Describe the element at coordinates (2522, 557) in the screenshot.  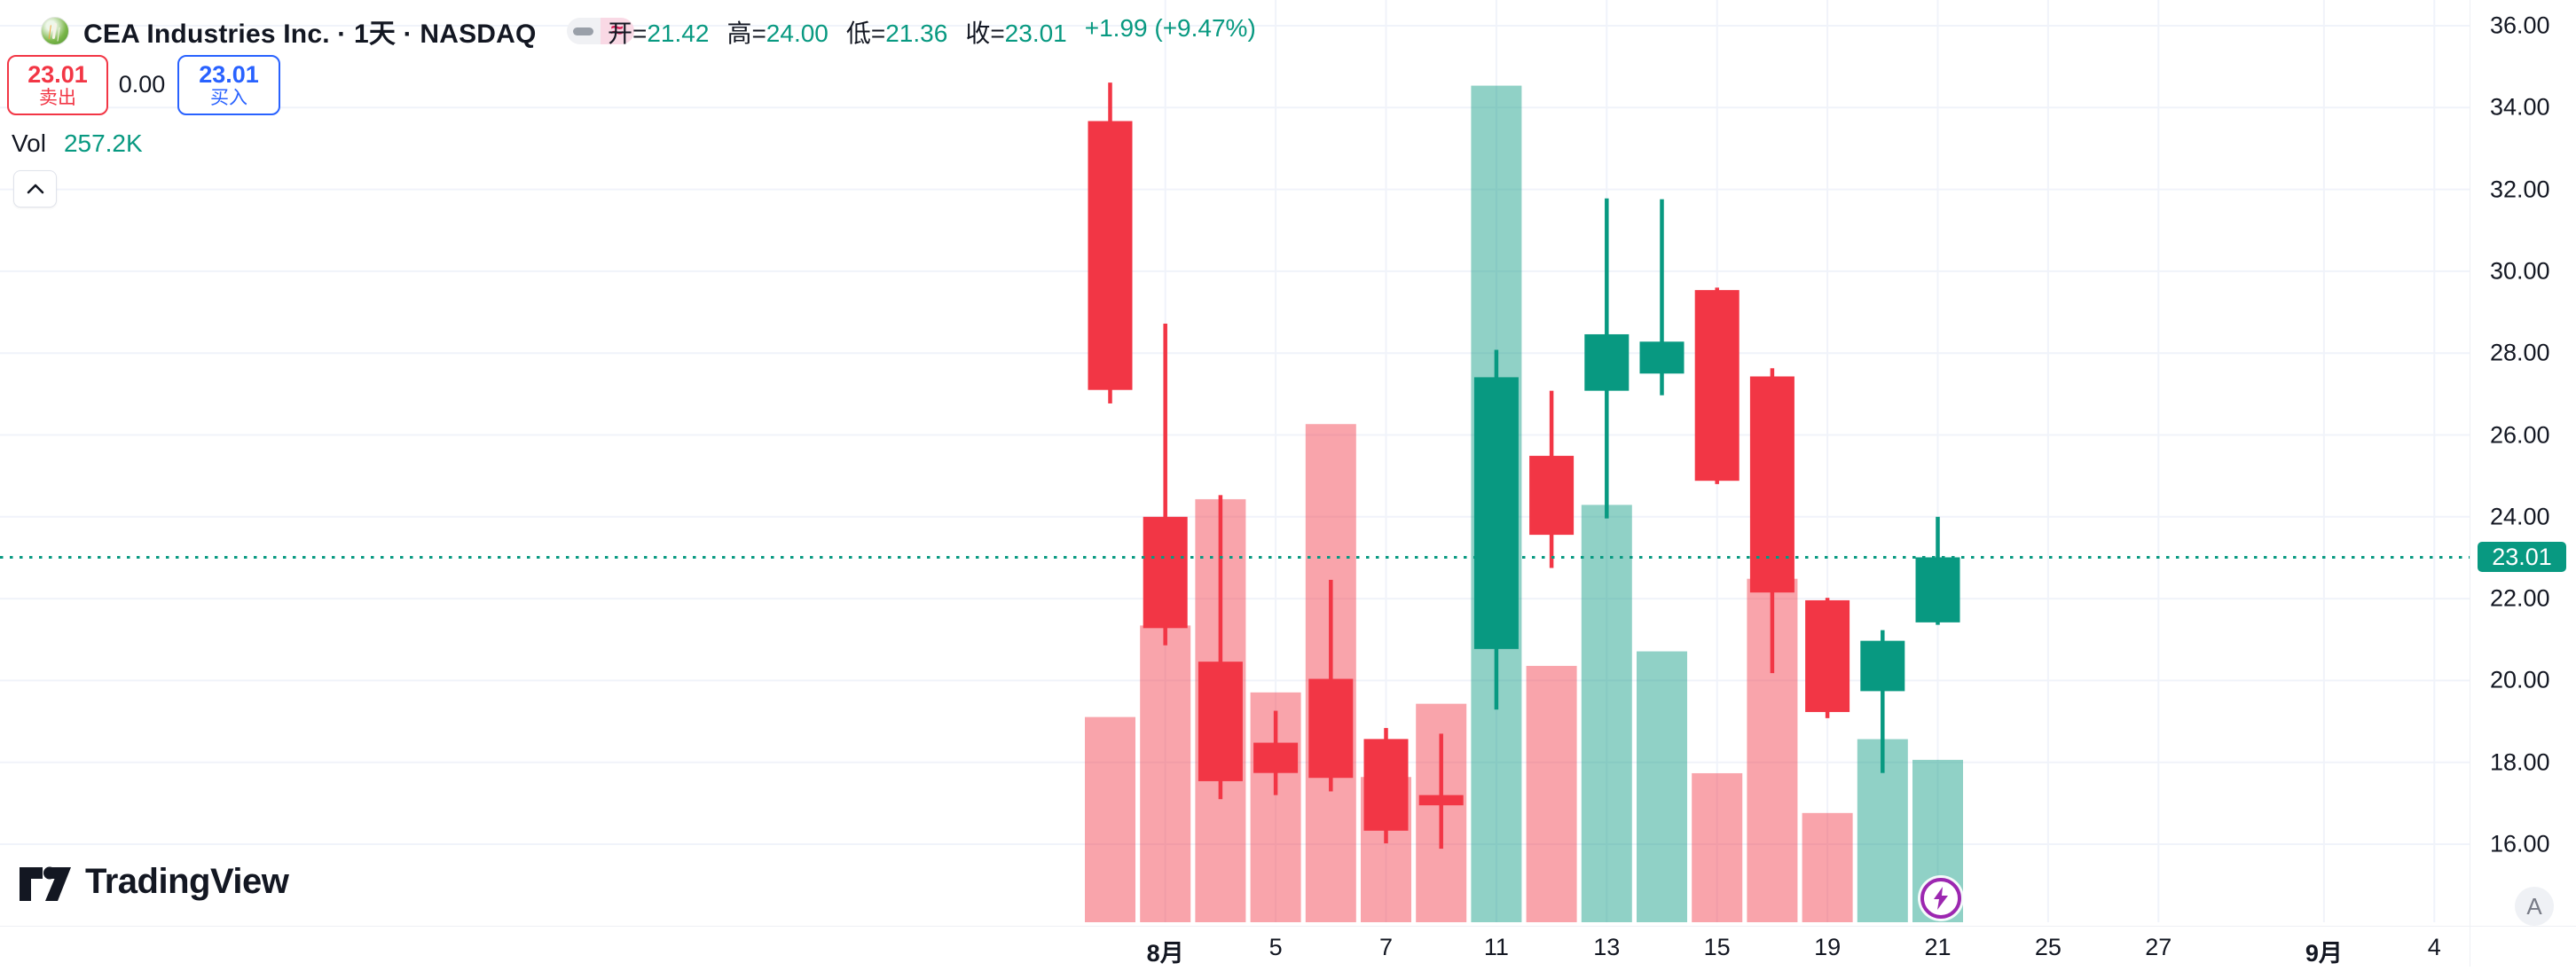
I see `last-price-tag: 23.01` at that location.